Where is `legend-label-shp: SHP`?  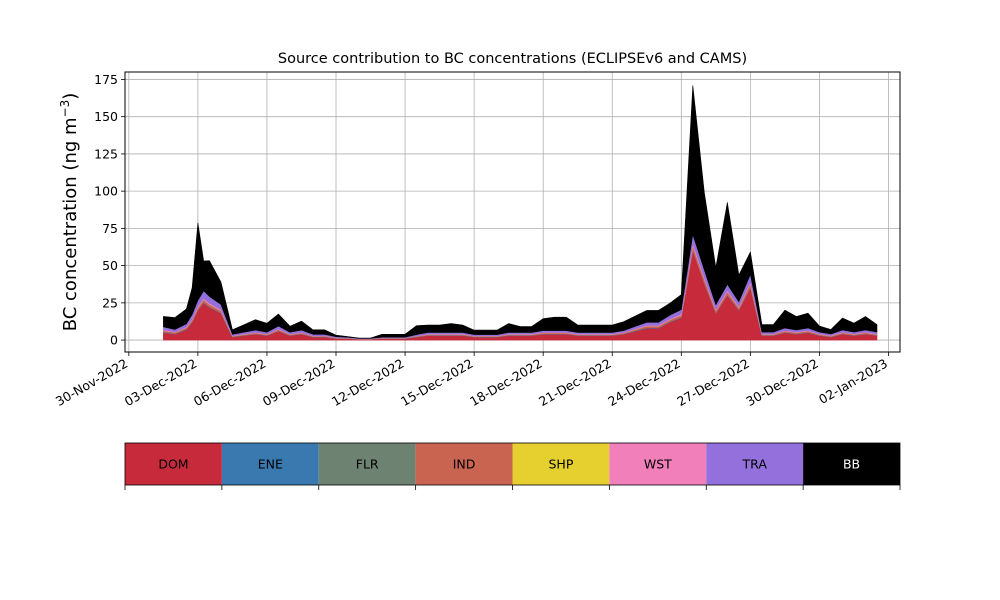
legend-label-shp: SHP is located at coordinates (561, 464).